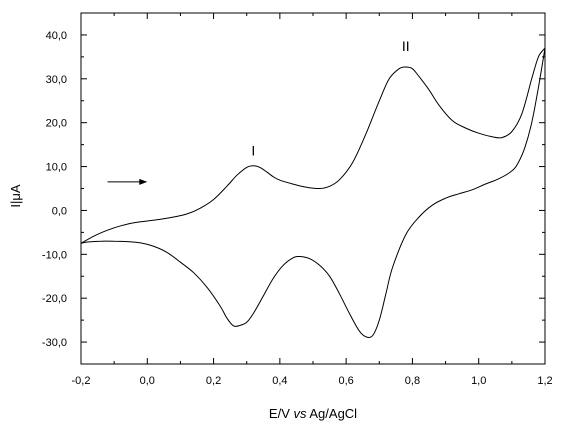  Describe the element at coordinates (147, 381) in the screenshot. I see `x-tick-label: 0,0` at that location.